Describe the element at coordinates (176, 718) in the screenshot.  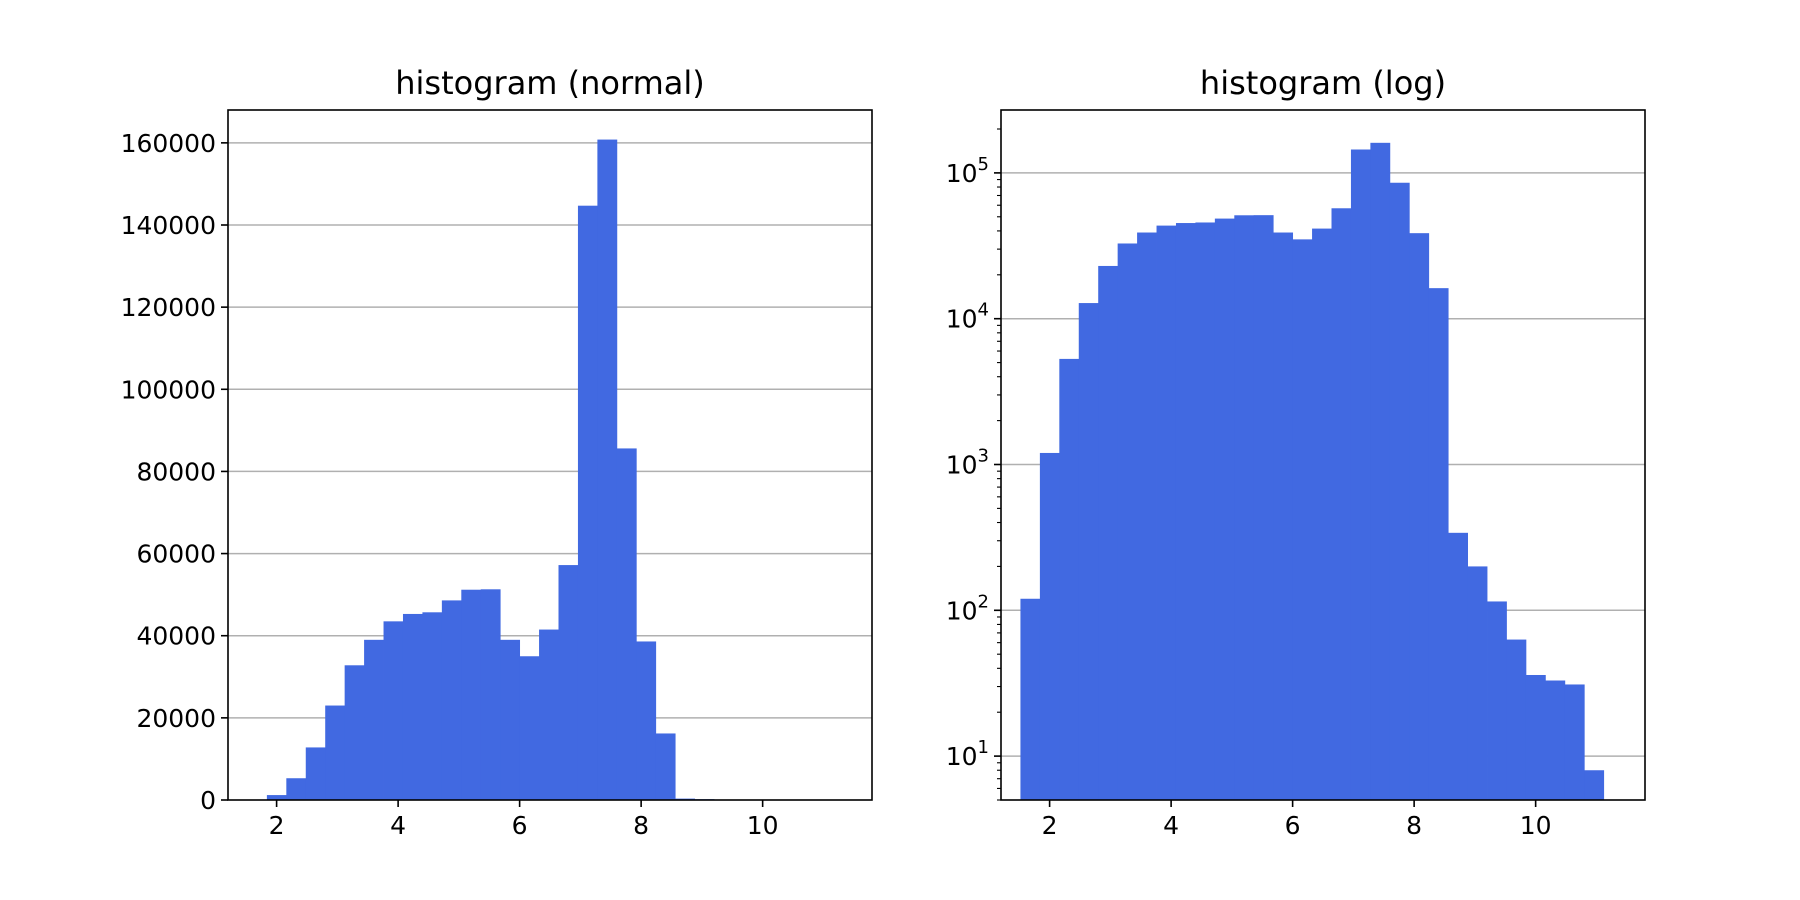
I see `y-tick-label: 20000` at that location.